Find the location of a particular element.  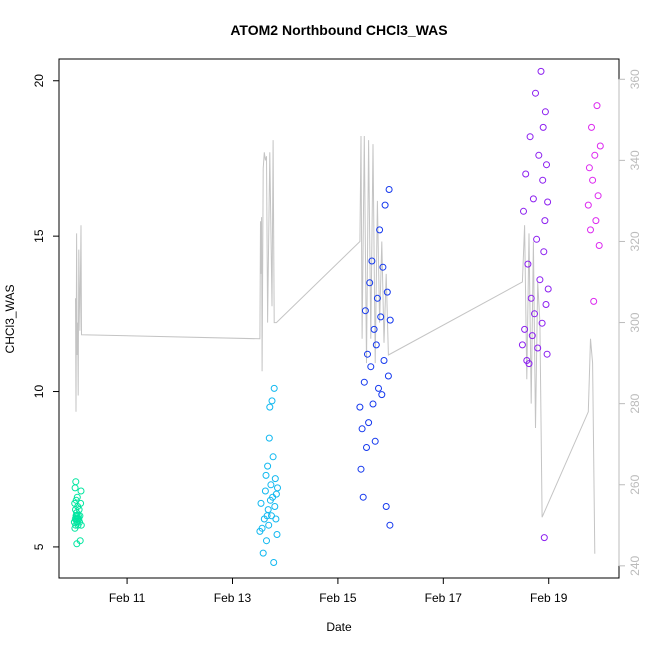

y-tick-label: 20 is located at coordinates (39, 81).